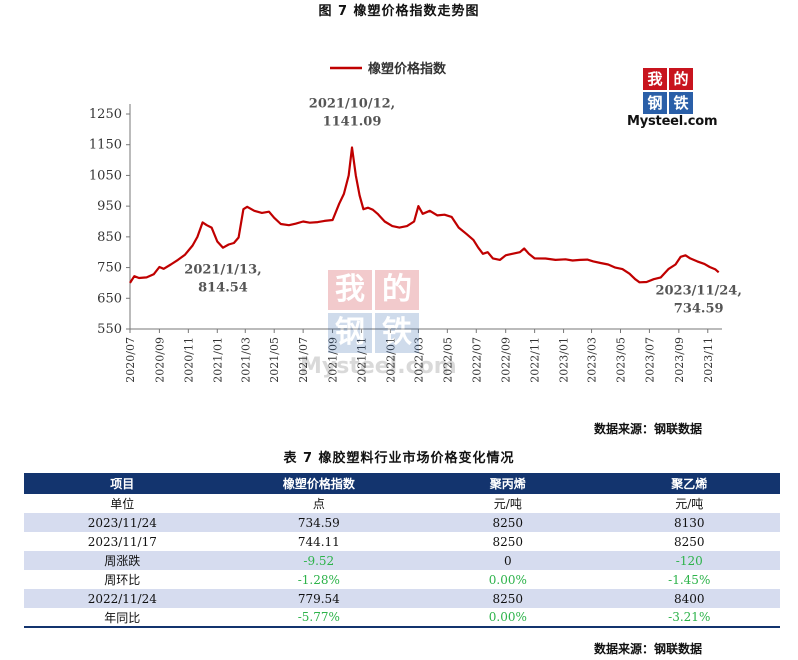 This screenshot has height=660, width=798. I want to click on header-pe: 聚乙烯, so click(689, 483).